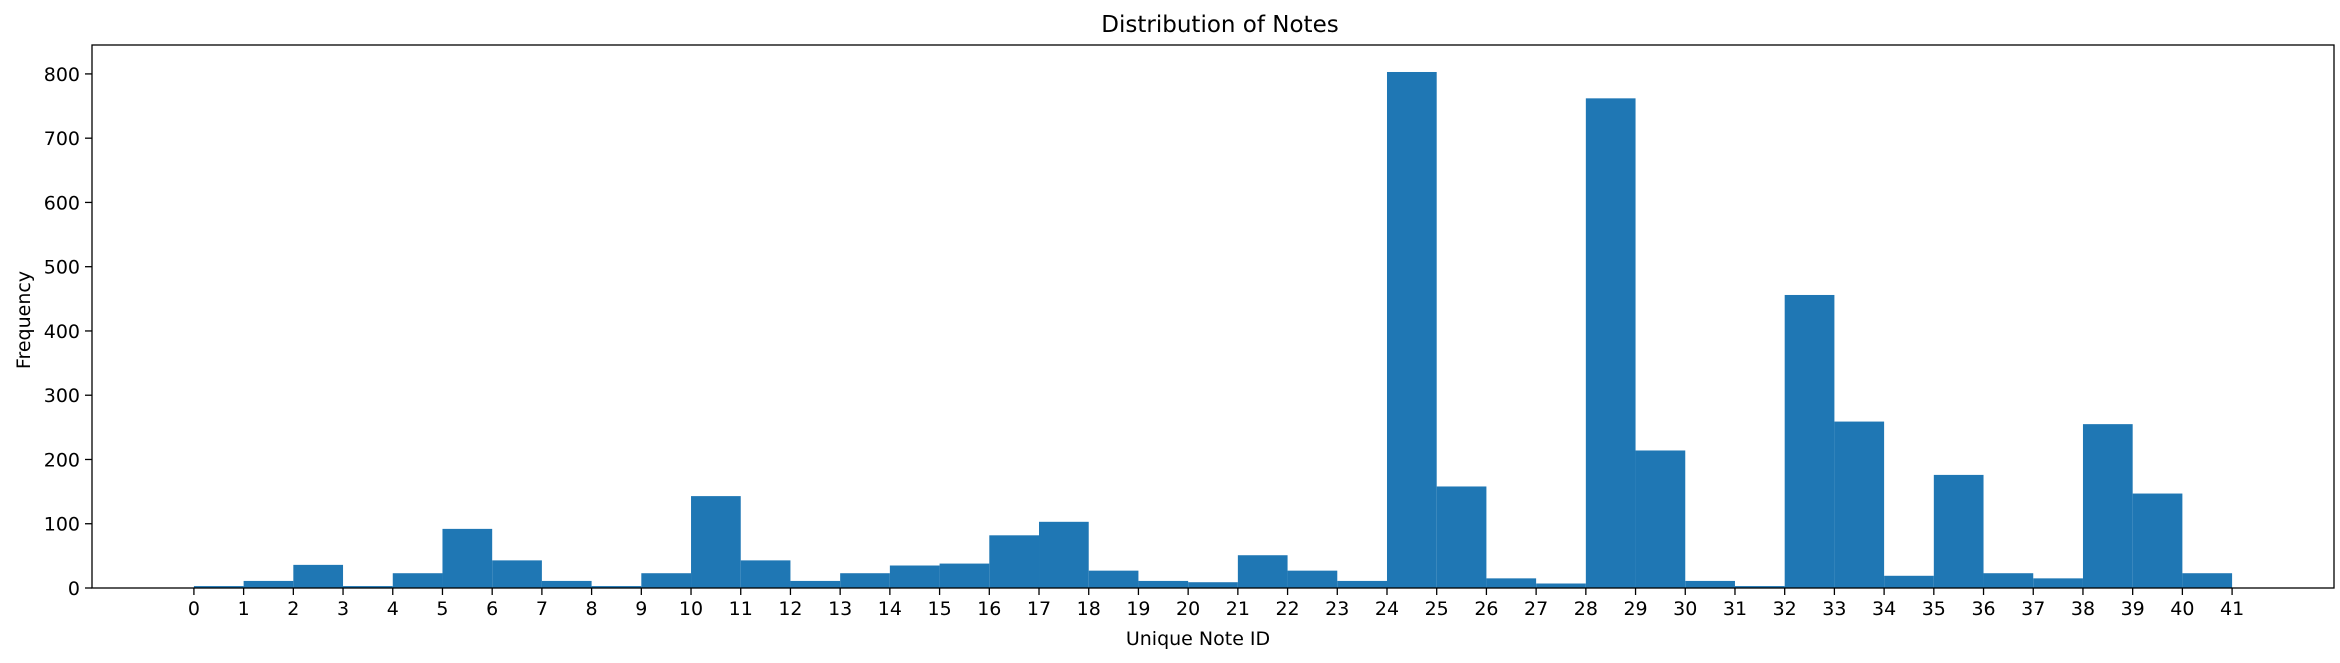 The height and width of the screenshot is (663, 2340). What do you see at coordinates (1039, 609) in the screenshot?
I see `x-tick-label: 17` at bounding box center [1039, 609].